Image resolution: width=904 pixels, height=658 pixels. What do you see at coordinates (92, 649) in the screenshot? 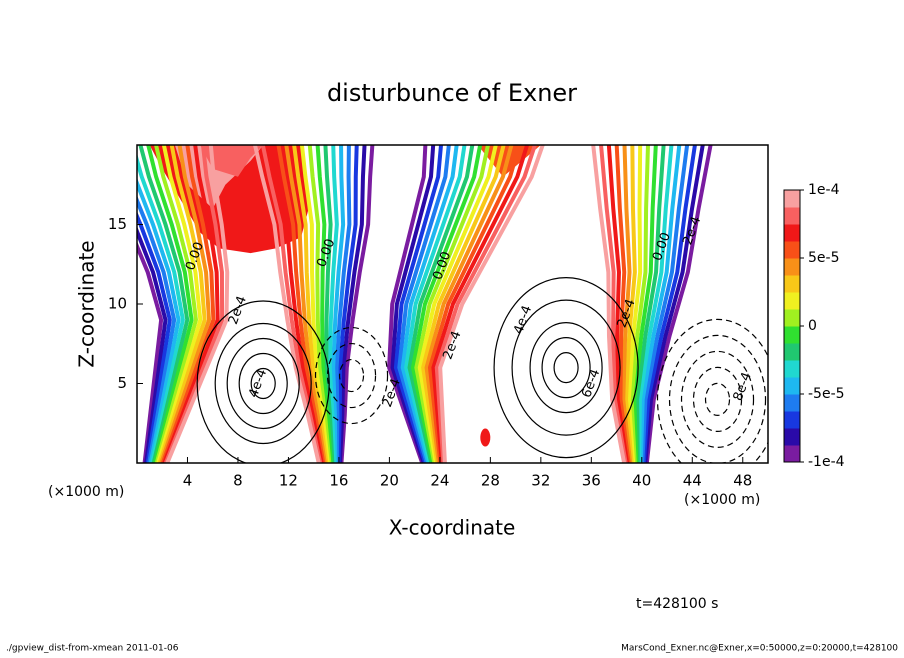
I see `footer: ./gpview_dist-from-xmean 2011-01-06` at bounding box center [92, 649].